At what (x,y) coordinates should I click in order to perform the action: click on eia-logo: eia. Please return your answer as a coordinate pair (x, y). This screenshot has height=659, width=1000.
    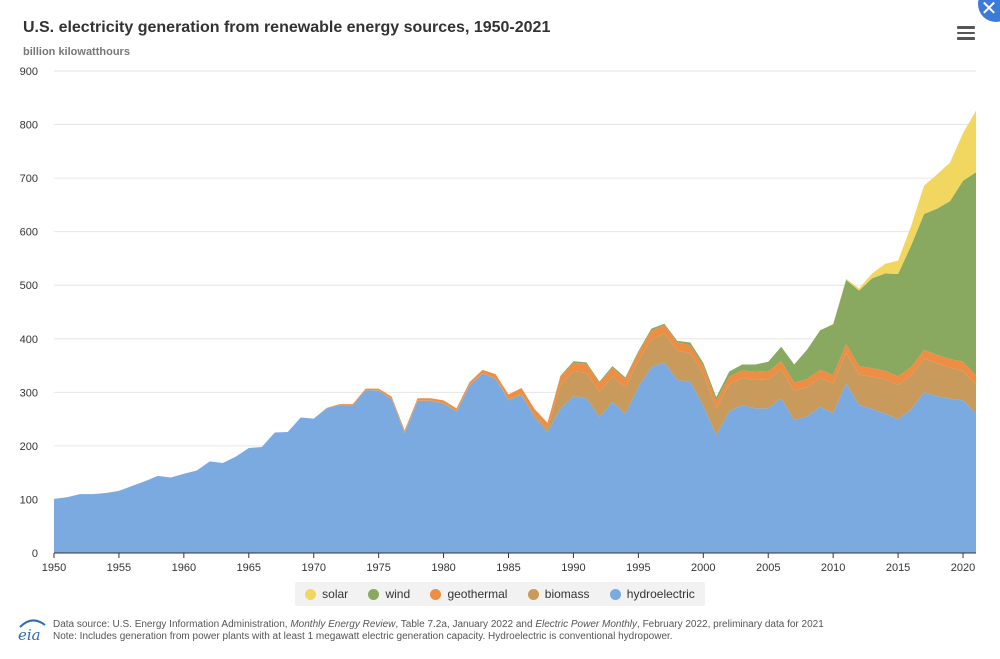
    Looking at the image, I should click on (32, 631).